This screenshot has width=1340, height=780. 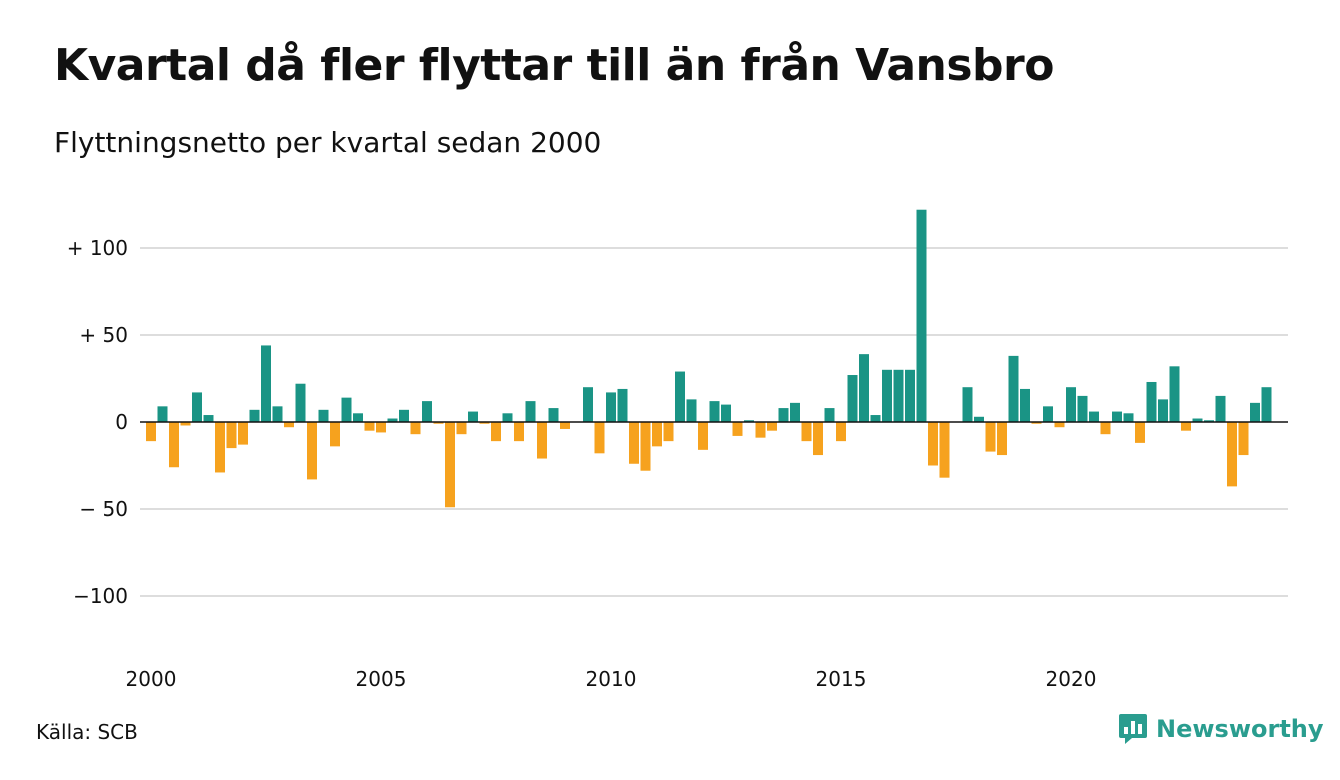 I want to click on x-tick-label: 2010, so click(x=611, y=679).